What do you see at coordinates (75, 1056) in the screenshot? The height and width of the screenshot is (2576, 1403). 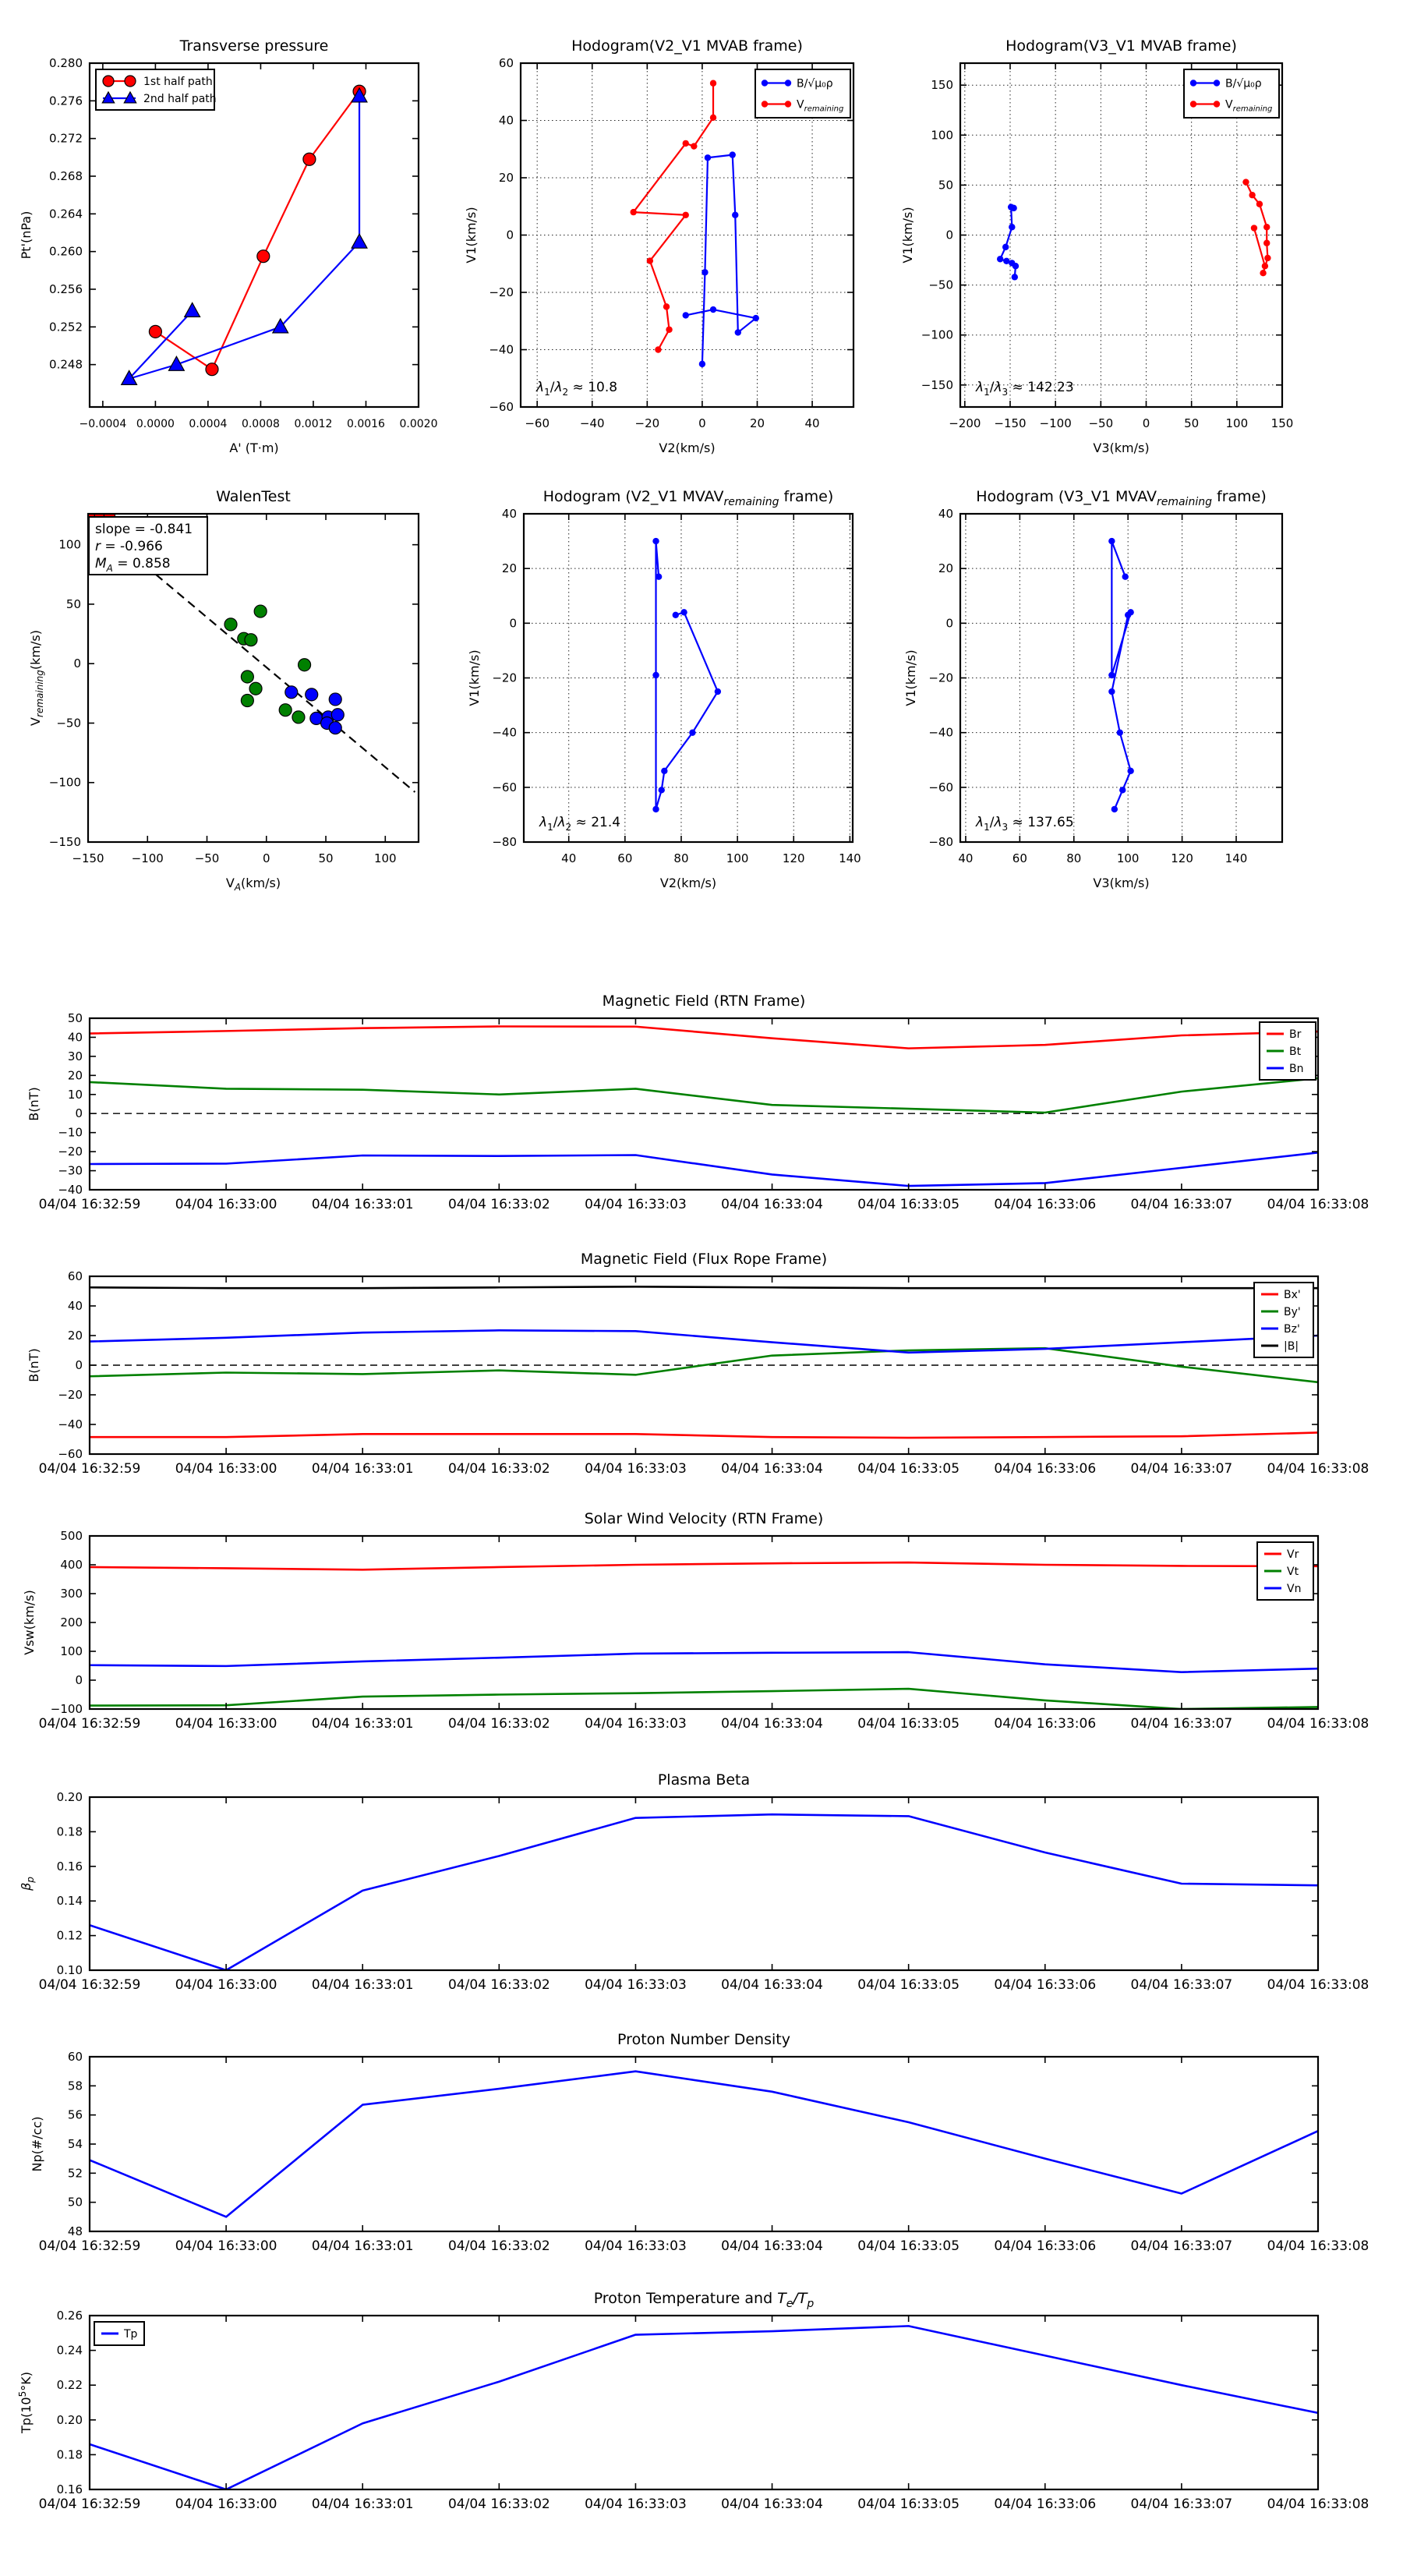 I see `magnetic-field-rtn-ytick-label: 30` at bounding box center [75, 1056].